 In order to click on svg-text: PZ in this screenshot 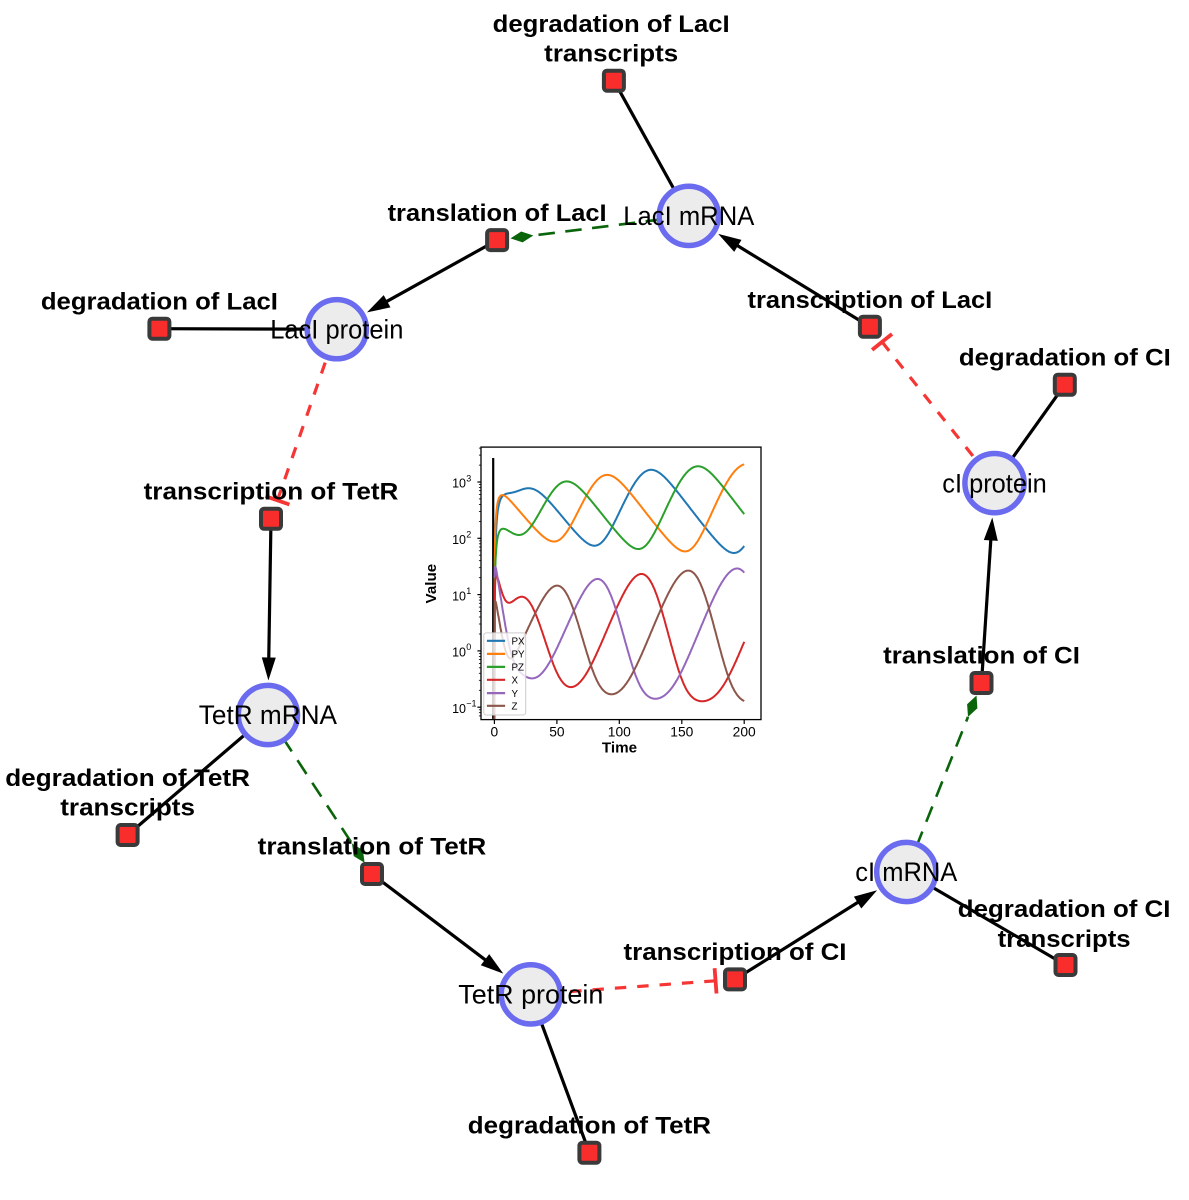, I will do `click(518, 668)`.